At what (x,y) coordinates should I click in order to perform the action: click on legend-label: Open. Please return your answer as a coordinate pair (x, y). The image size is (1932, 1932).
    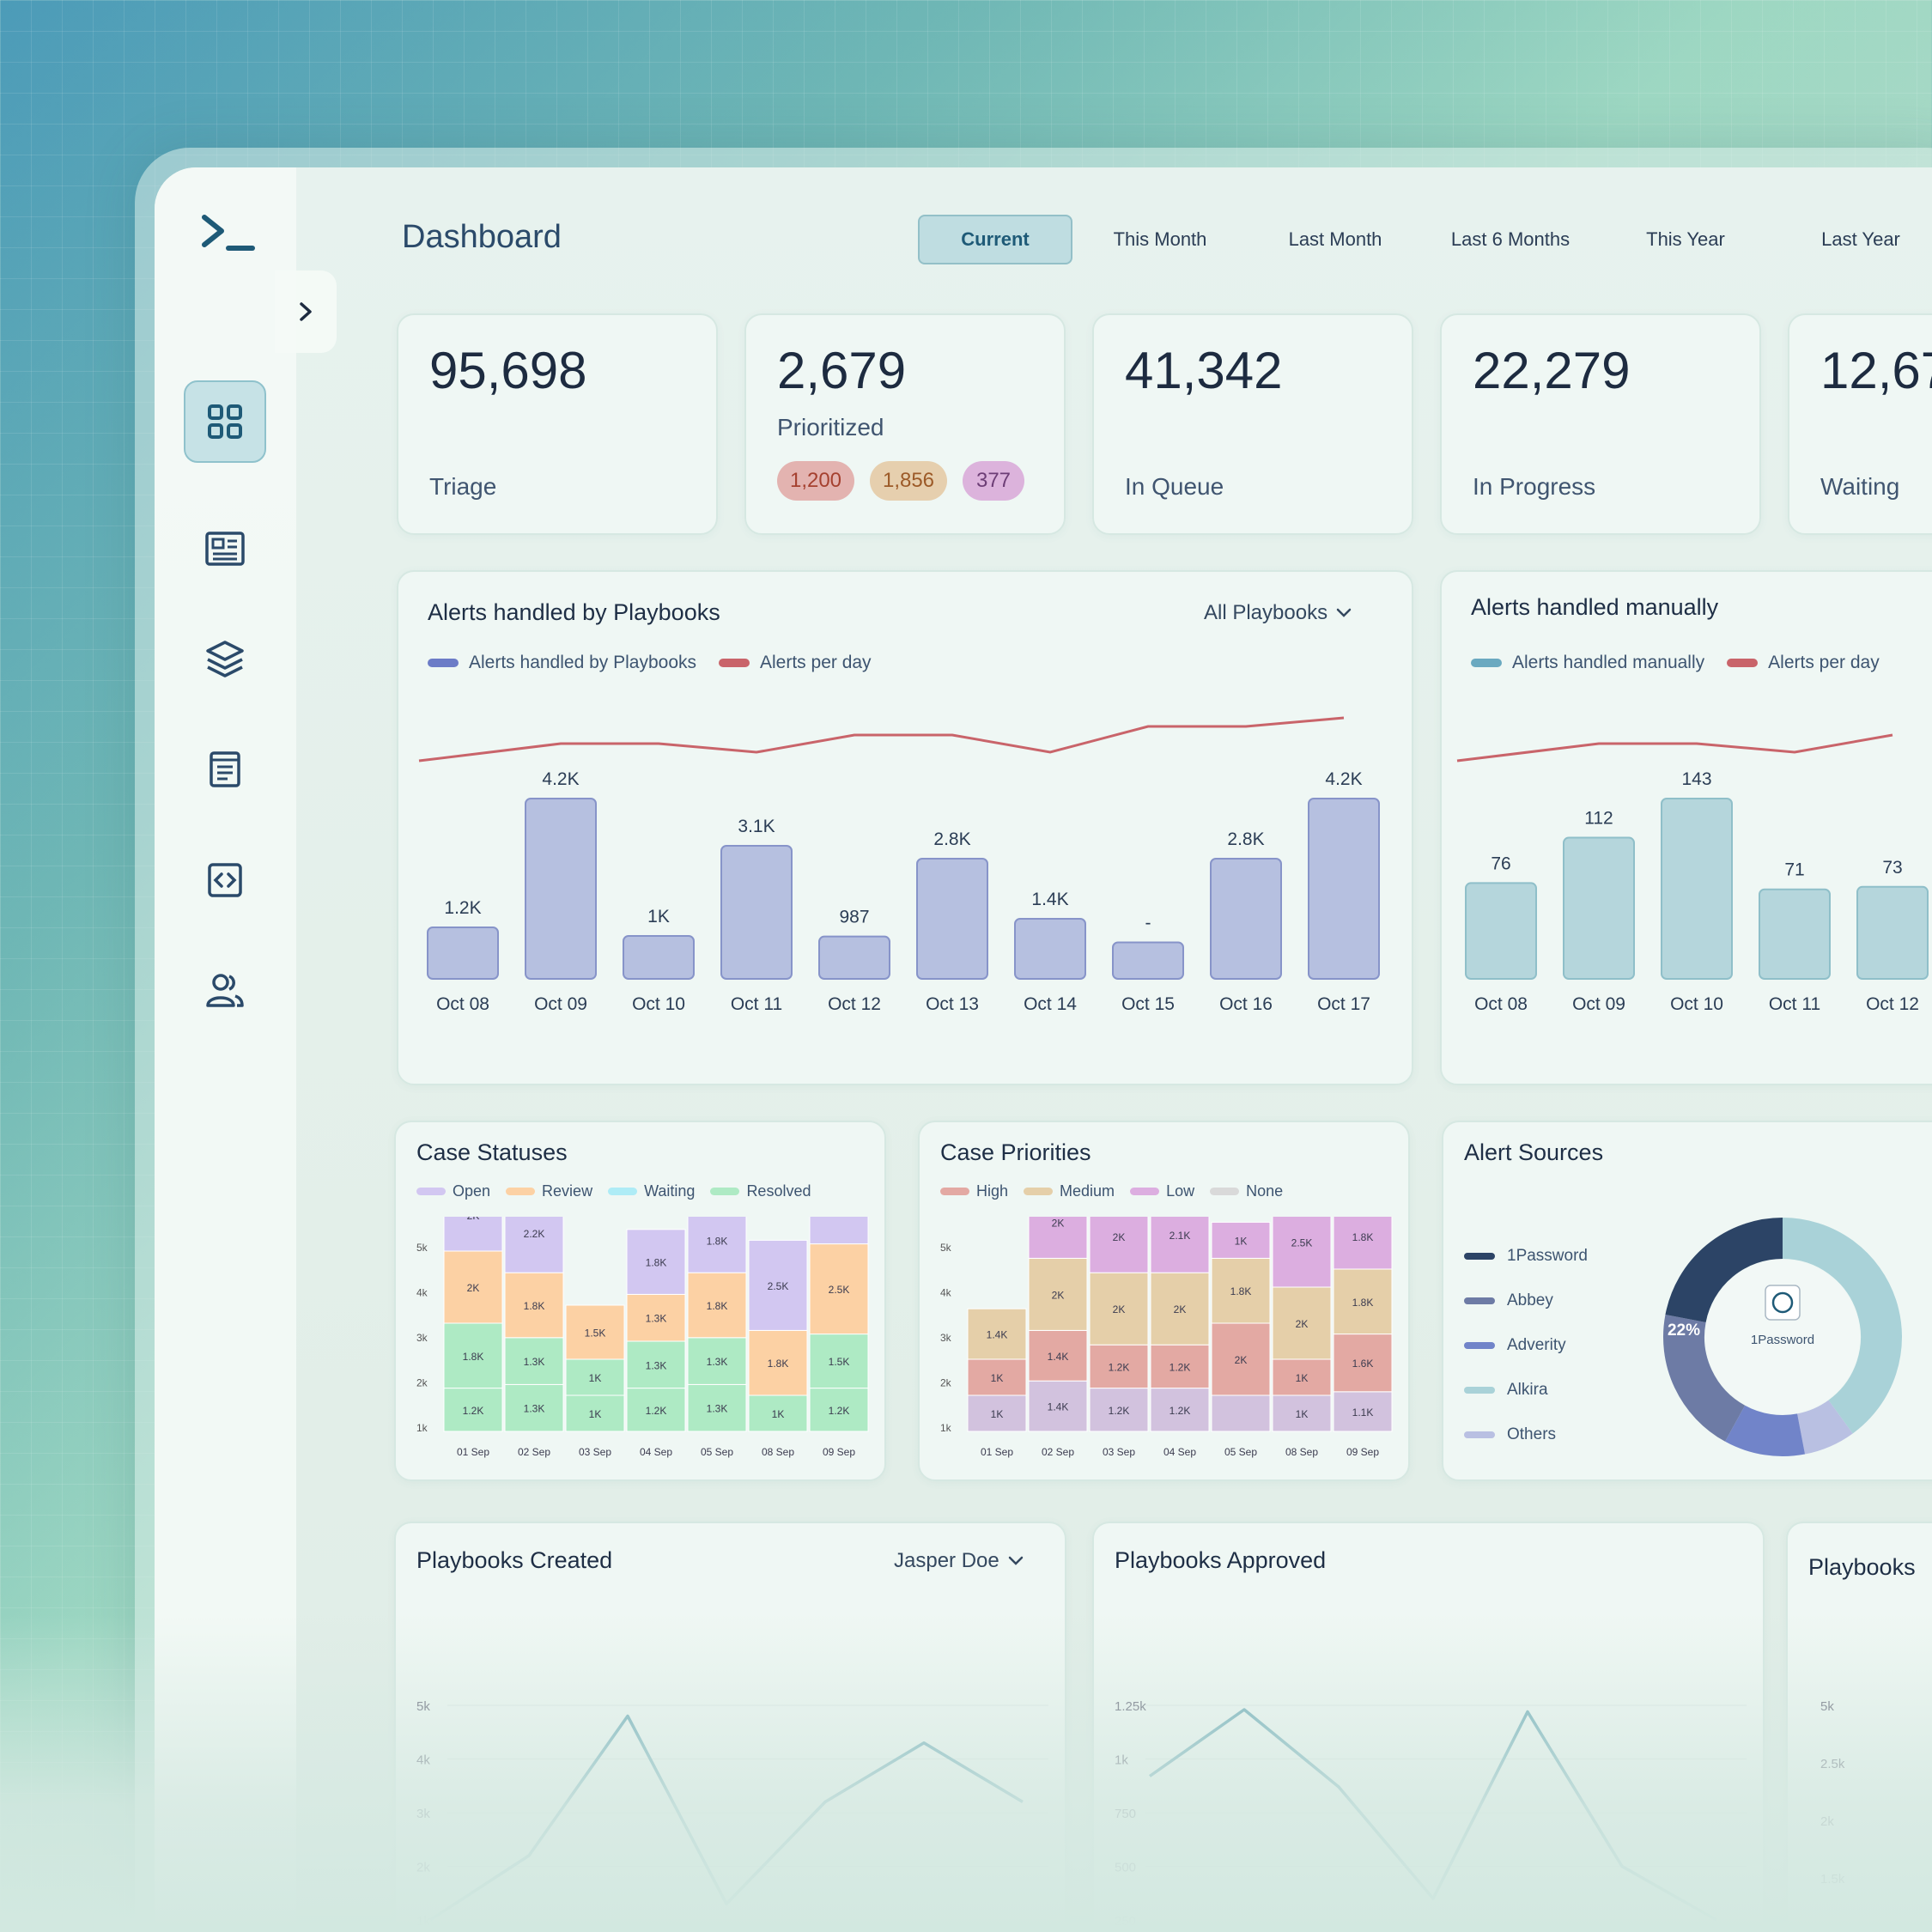
    Looking at the image, I should click on (472, 1191).